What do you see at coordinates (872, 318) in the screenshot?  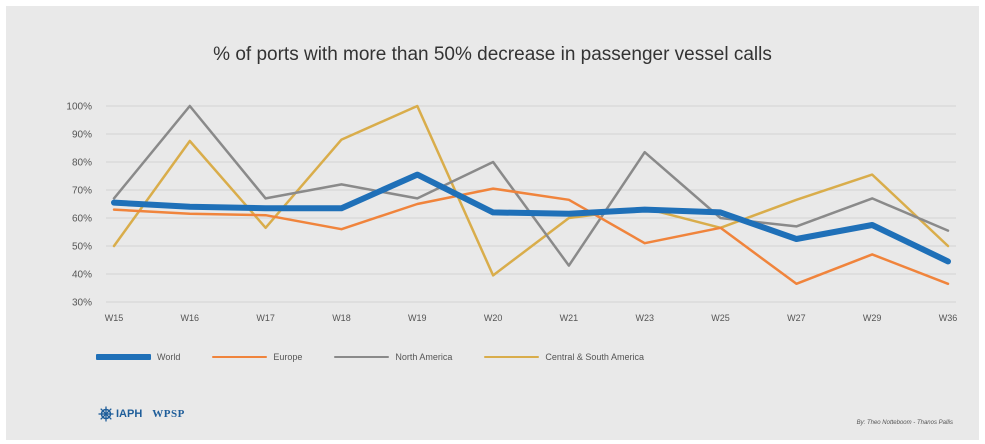 I see `x-tick-label: W29` at bounding box center [872, 318].